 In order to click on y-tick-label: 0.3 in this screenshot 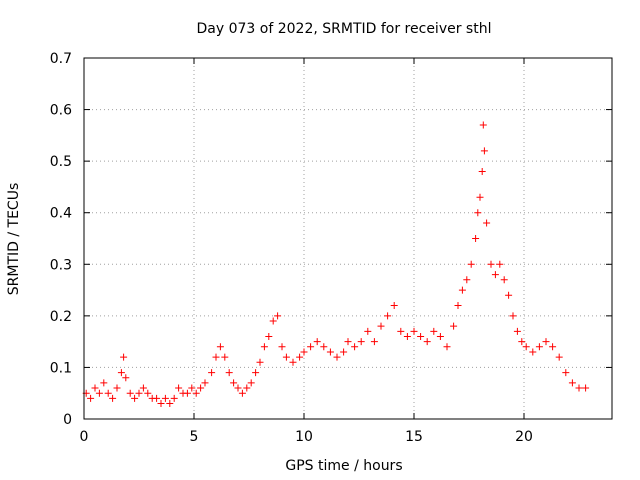, I will do `click(61, 265)`.